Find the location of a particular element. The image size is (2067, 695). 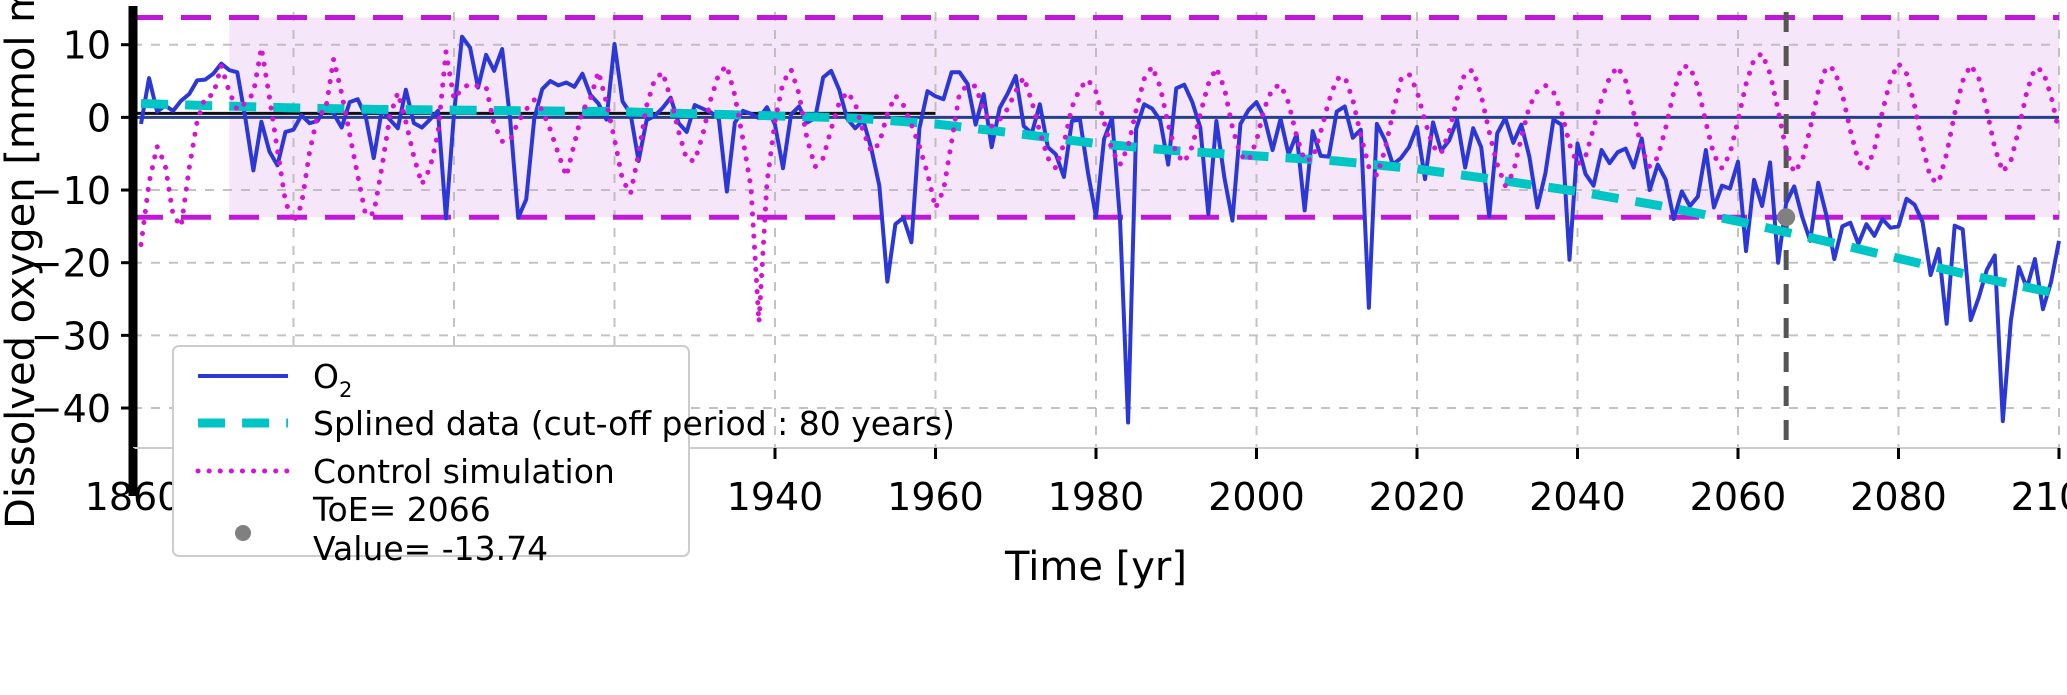

y-tick-label: 10 is located at coordinates (87, 46).